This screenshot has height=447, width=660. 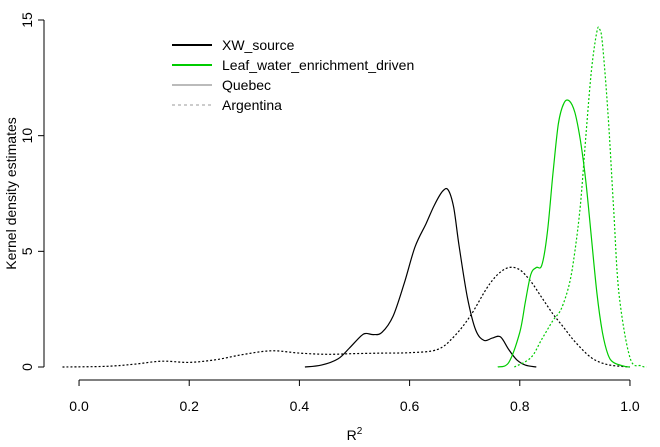 I want to click on legend-label: Quebec, so click(x=246, y=85).